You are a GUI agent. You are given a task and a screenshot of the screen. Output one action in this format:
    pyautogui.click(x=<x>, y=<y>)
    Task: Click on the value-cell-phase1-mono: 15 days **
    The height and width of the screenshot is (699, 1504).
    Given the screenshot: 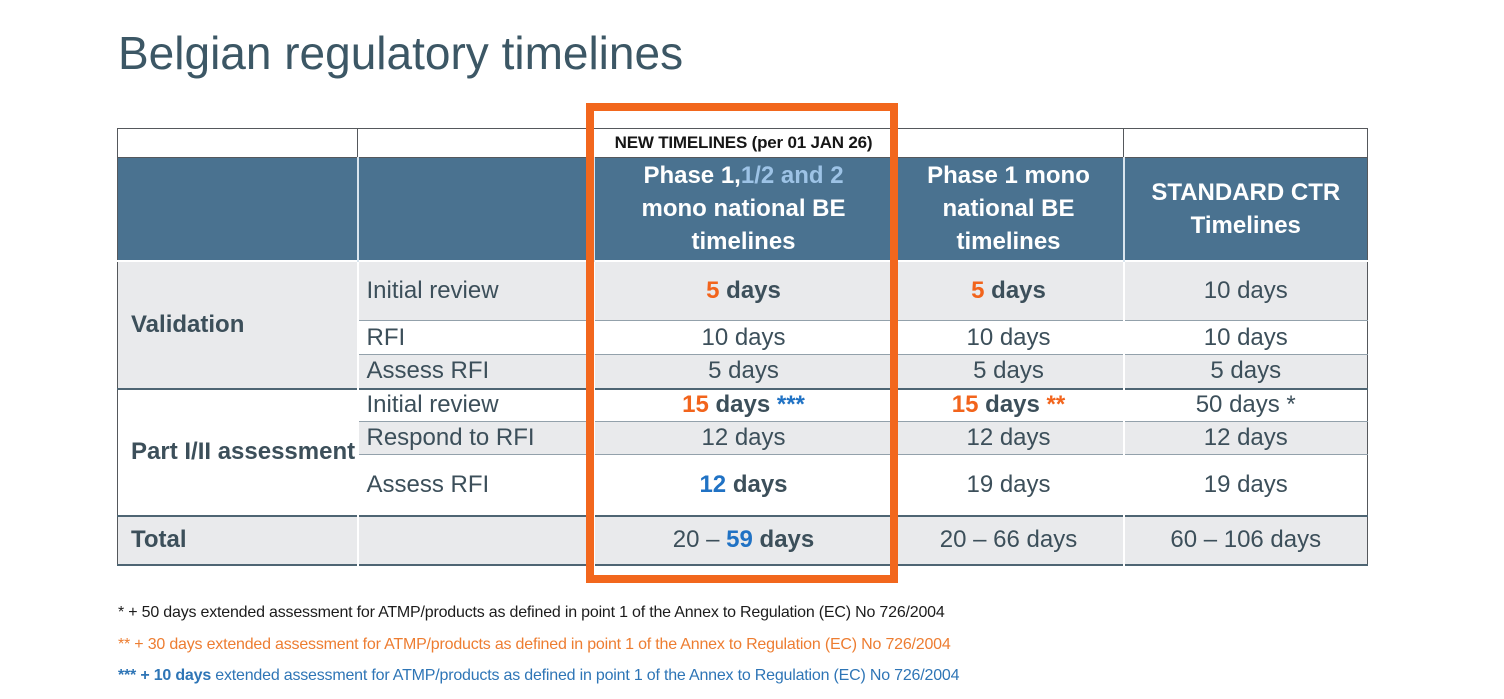 What is the action you would take?
    pyautogui.click(x=1008, y=404)
    